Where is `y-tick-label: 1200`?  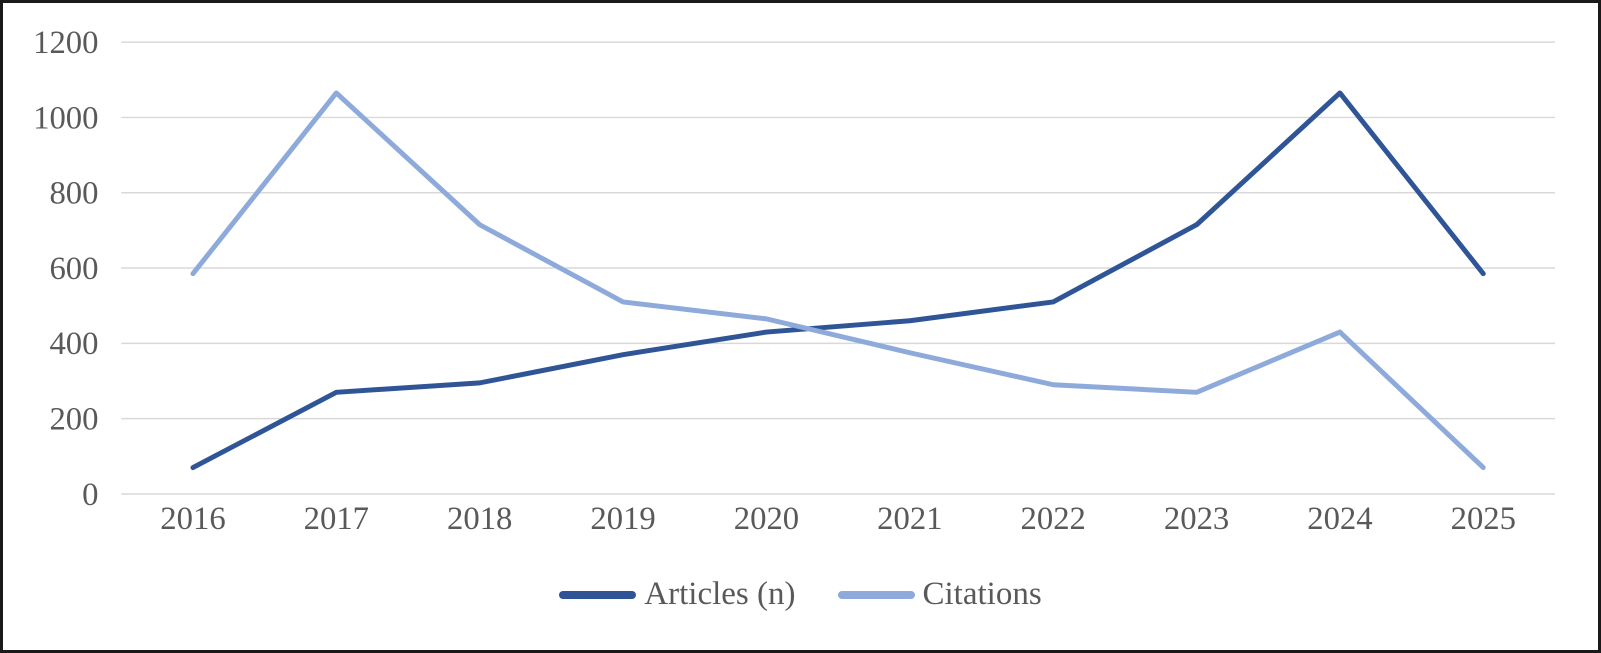
y-tick-label: 1200 is located at coordinates (65, 43).